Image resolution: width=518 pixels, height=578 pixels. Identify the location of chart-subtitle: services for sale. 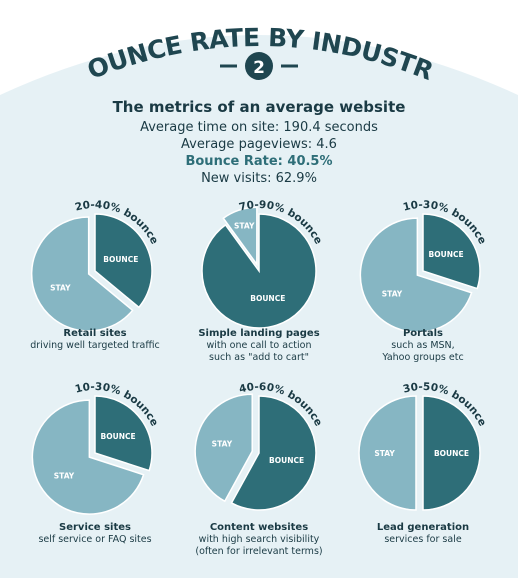
(422, 539).